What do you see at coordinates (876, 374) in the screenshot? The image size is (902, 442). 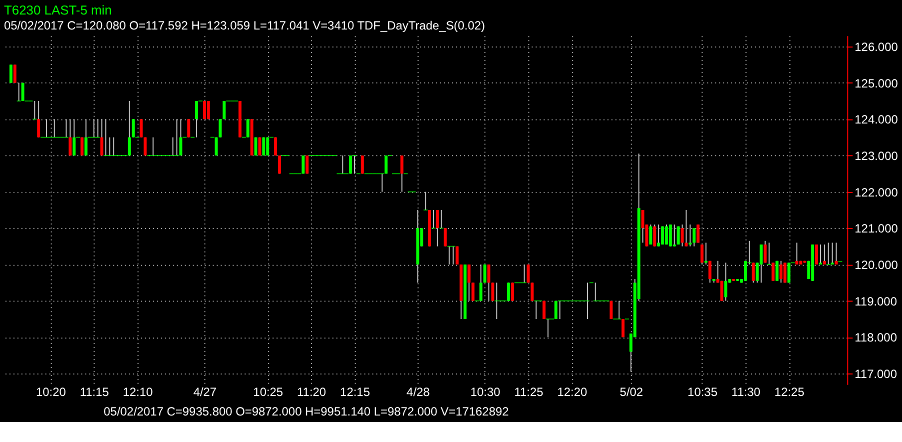 I see `y-tick-label: 117.000` at bounding box center [876, 374].